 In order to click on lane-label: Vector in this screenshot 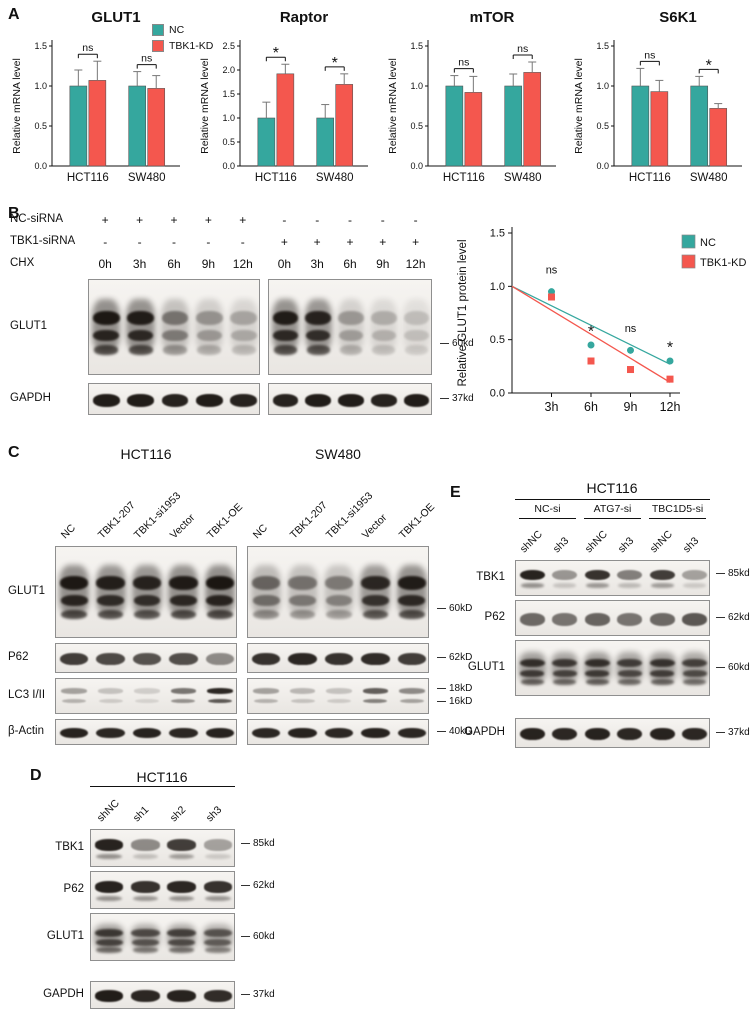, I will do `click(375, 526)`.